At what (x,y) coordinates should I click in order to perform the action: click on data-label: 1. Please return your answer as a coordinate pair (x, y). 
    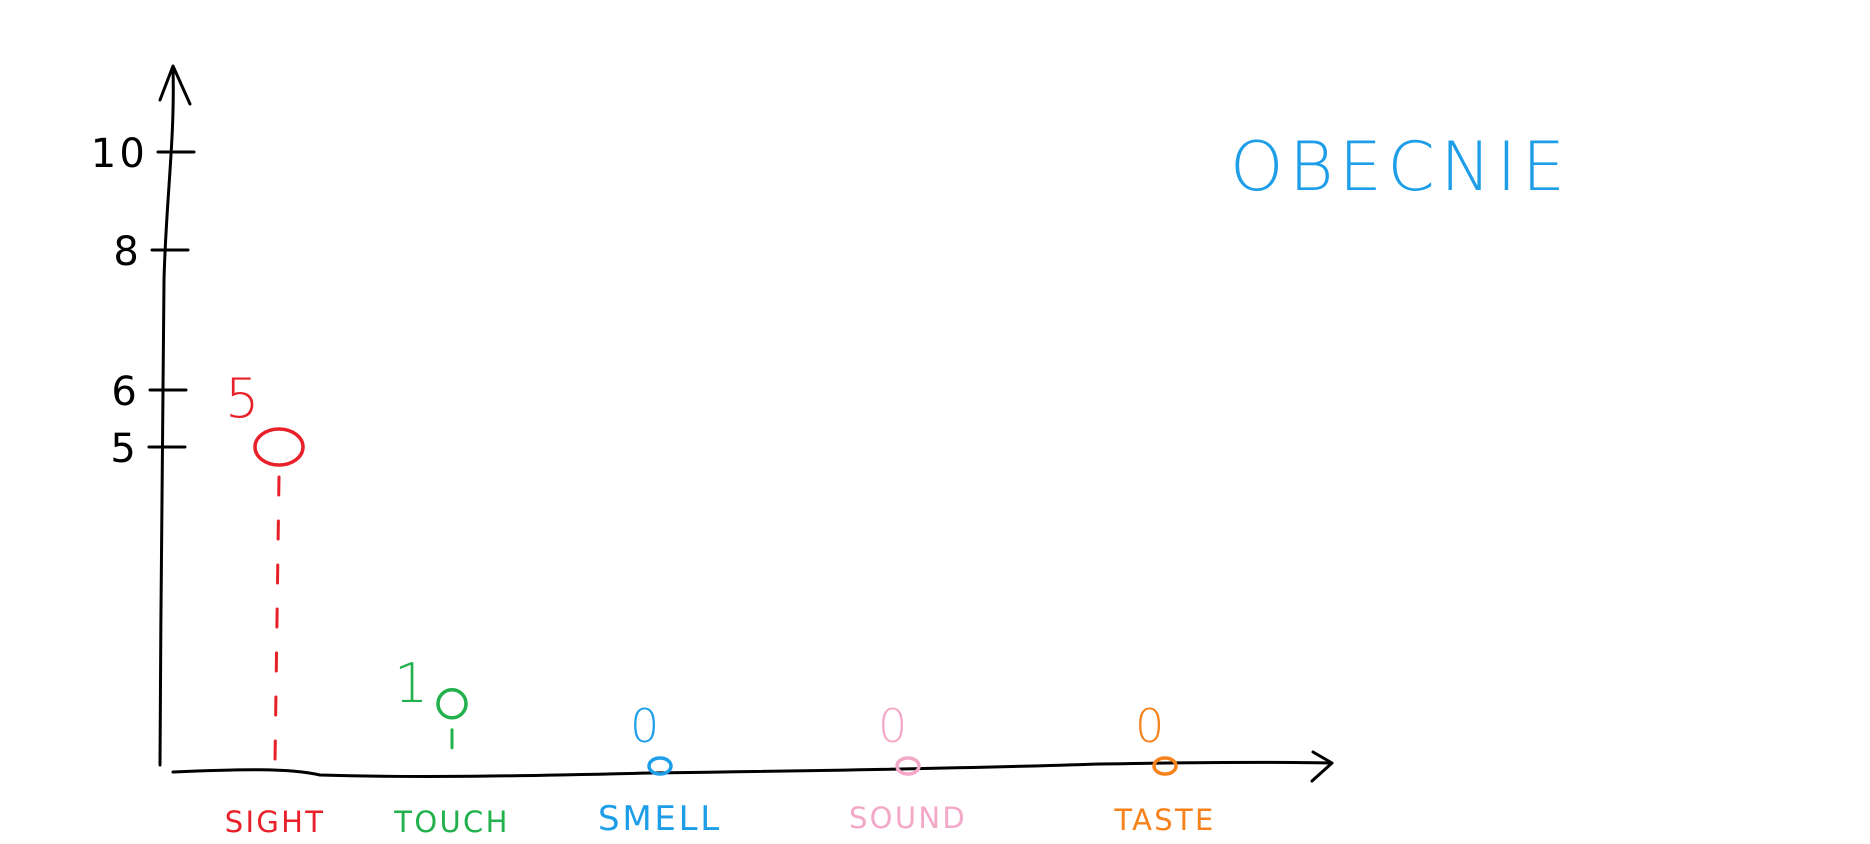
    Looking at the image, I should click on (413, 683).